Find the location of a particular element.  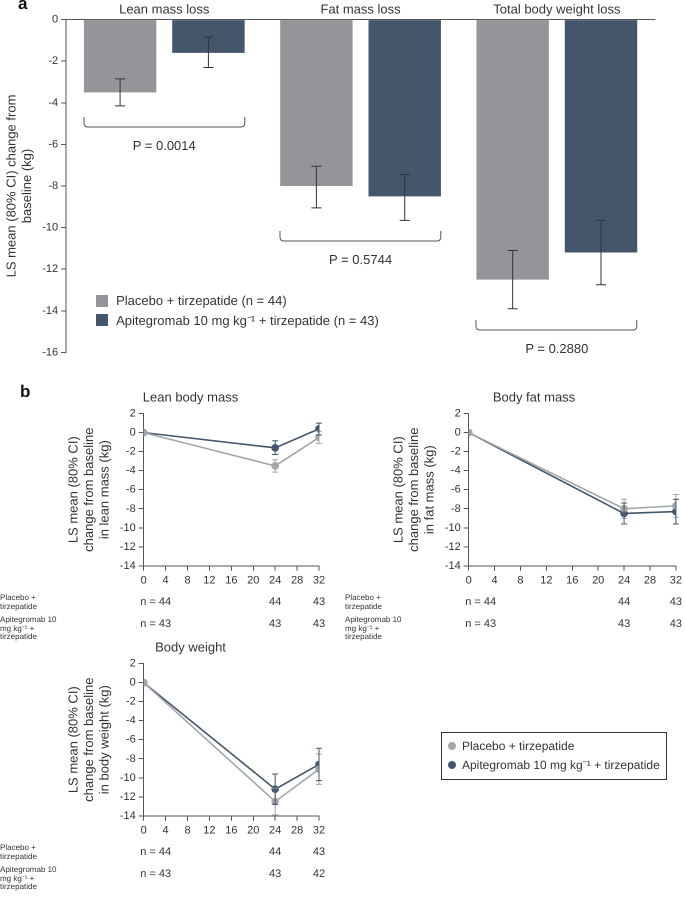

y-axis-title: LS mean (80% CI) change from baseline in lean mass (kg) is located at coordinates (88, 490).